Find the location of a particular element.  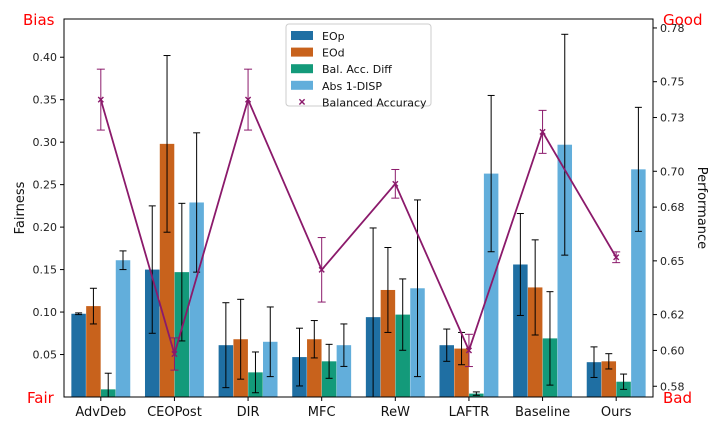

y-tick-label: 0.05 is located at coordinates (45, 355).